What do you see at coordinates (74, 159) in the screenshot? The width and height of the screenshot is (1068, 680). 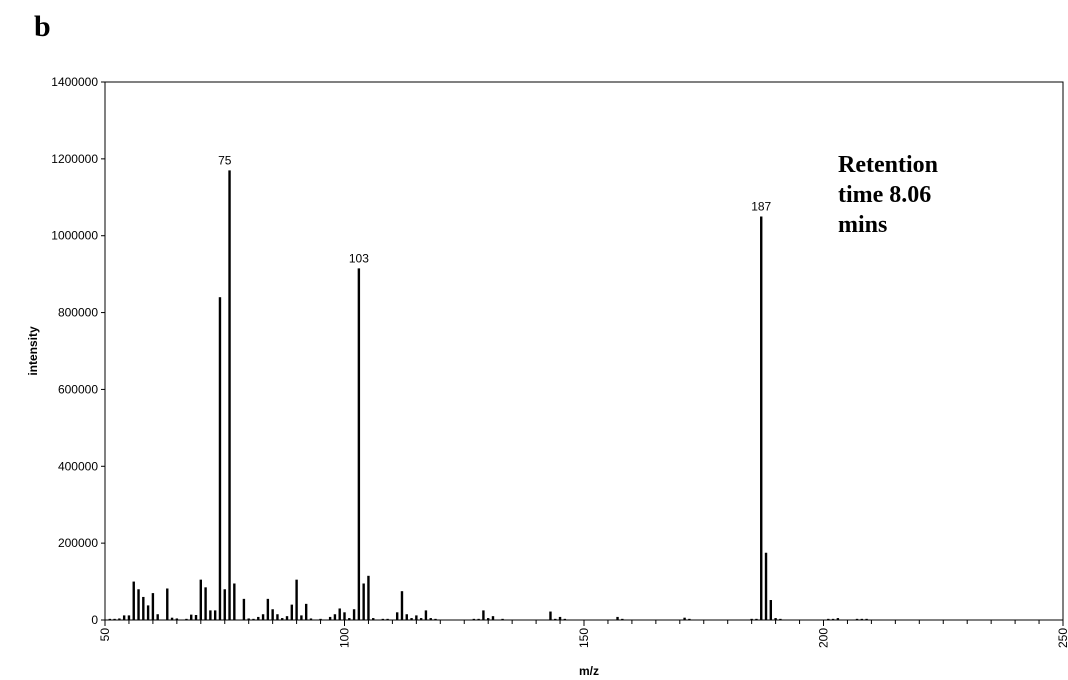 I see `y-tick-label: 1200000` at bounding box center [74, 159].